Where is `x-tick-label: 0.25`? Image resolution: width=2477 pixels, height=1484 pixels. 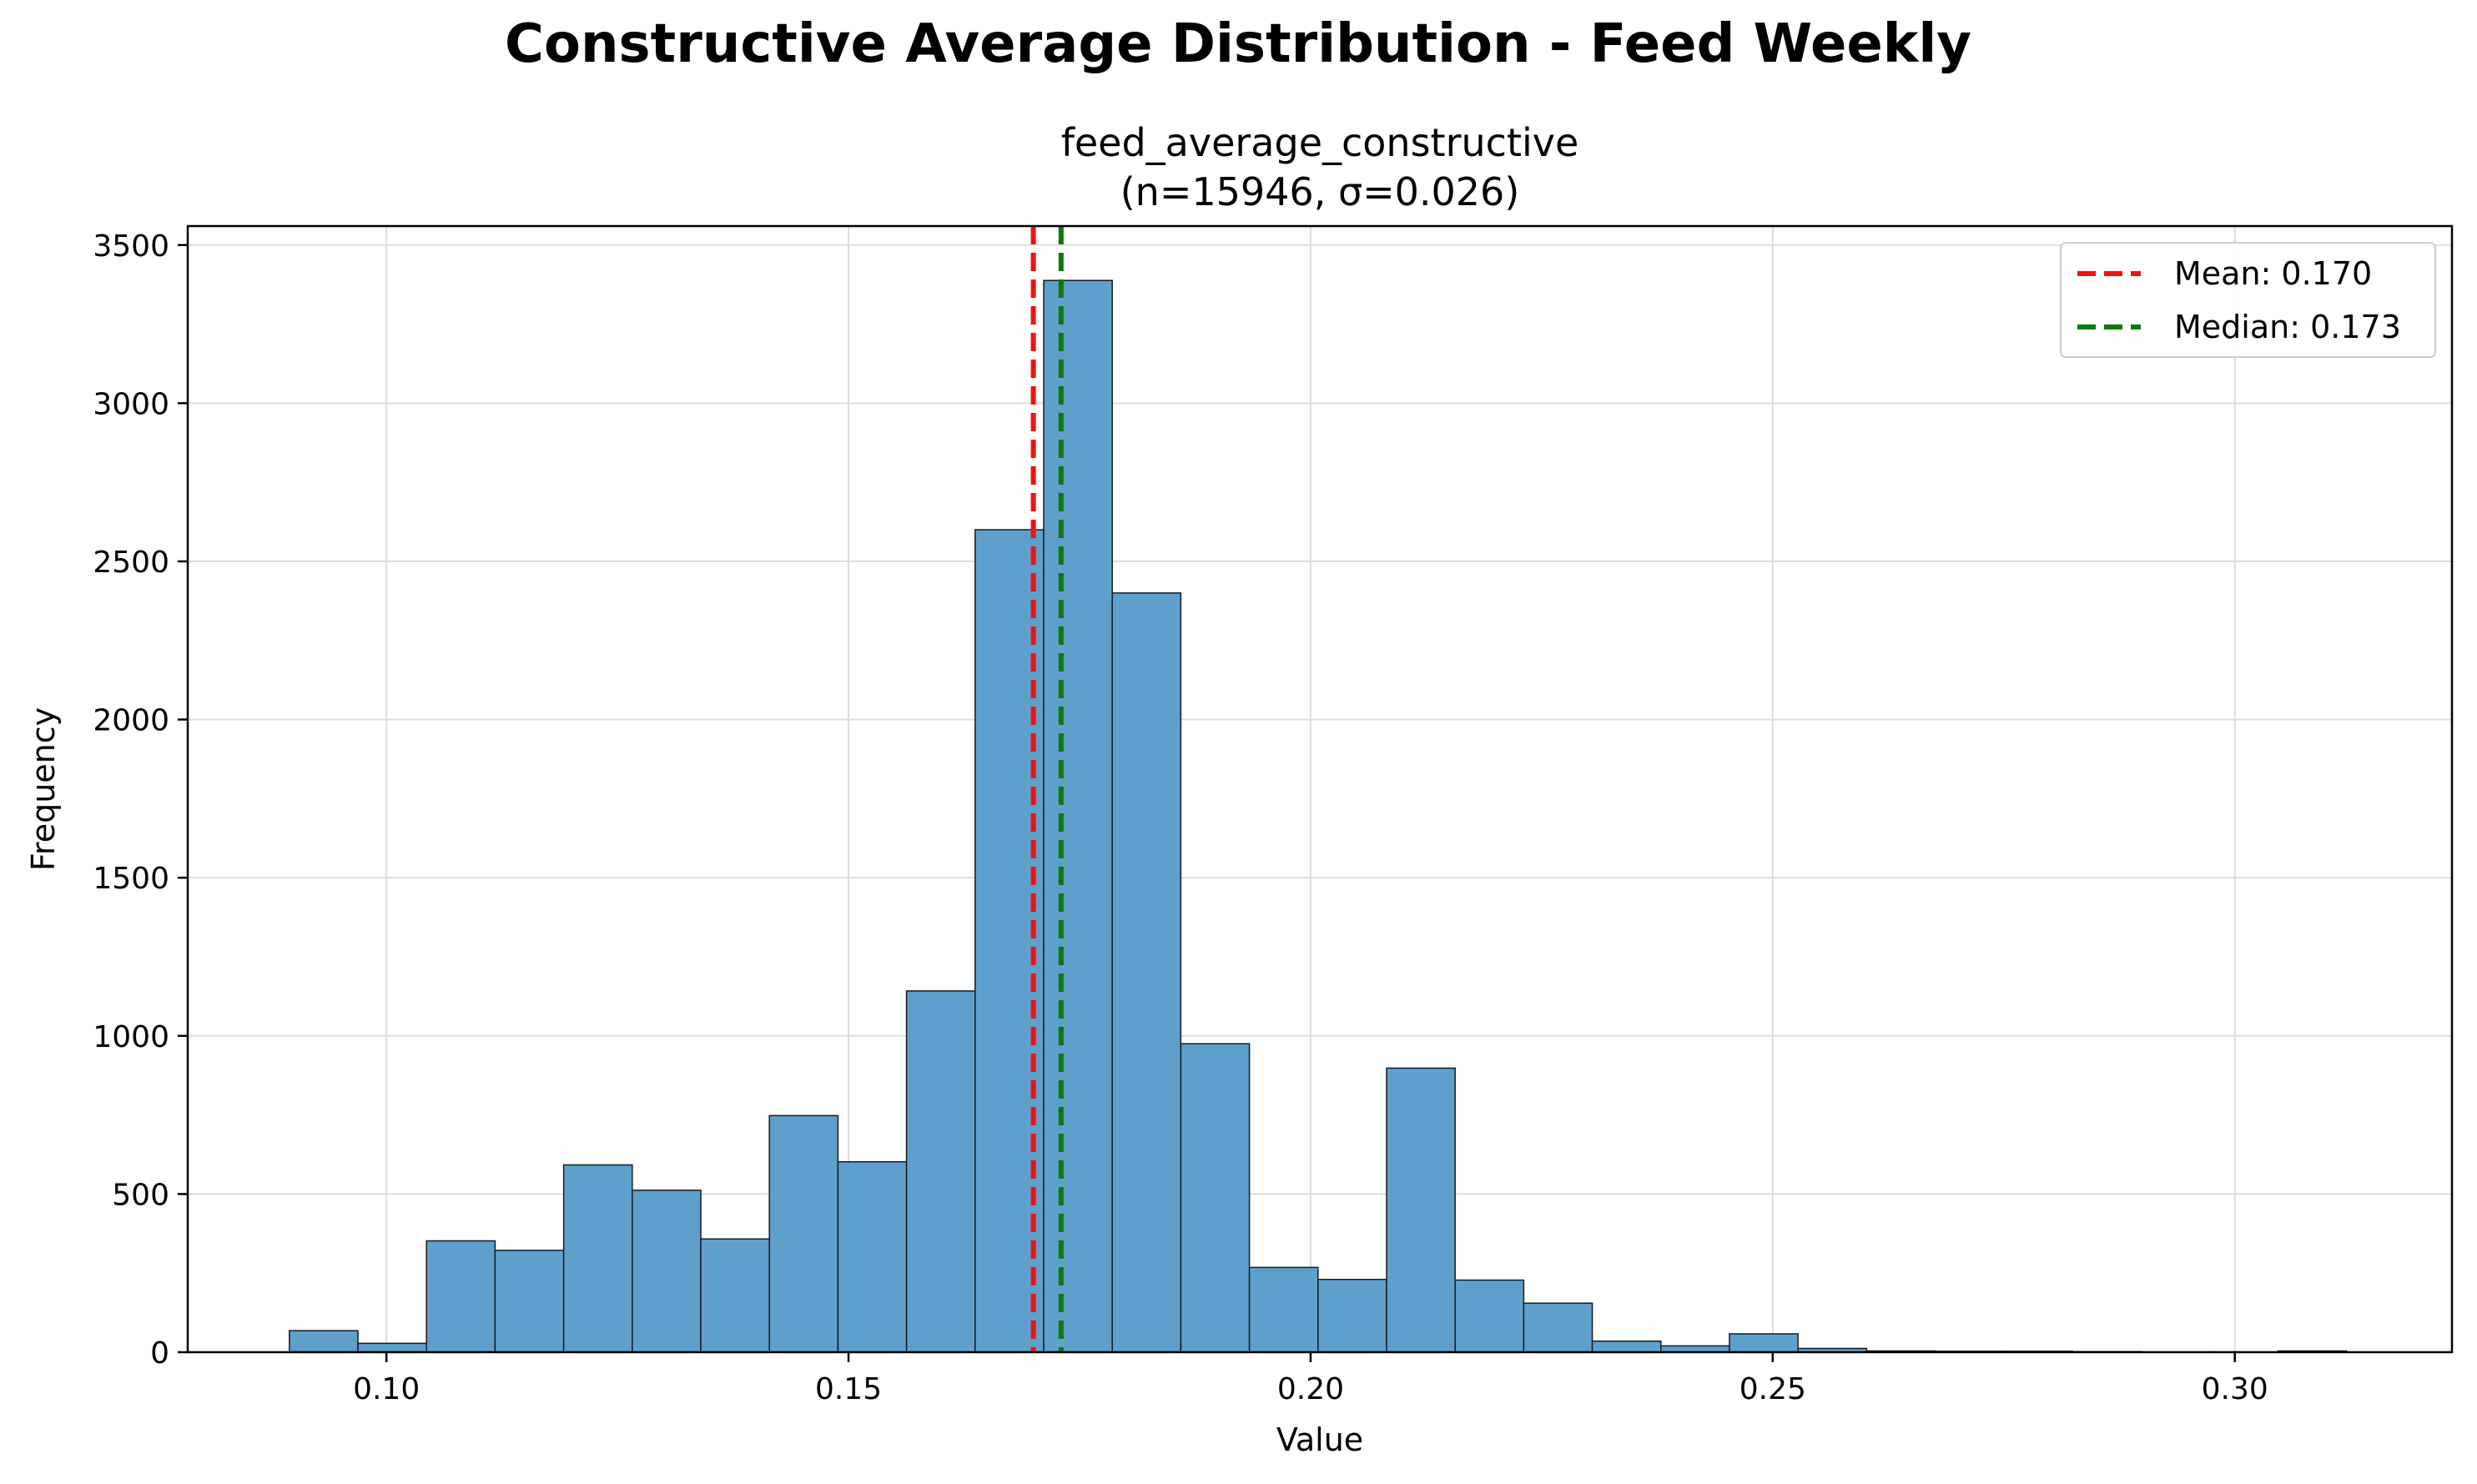 x-tick-label: 0.25 is located at coordinates (1773, 1389).